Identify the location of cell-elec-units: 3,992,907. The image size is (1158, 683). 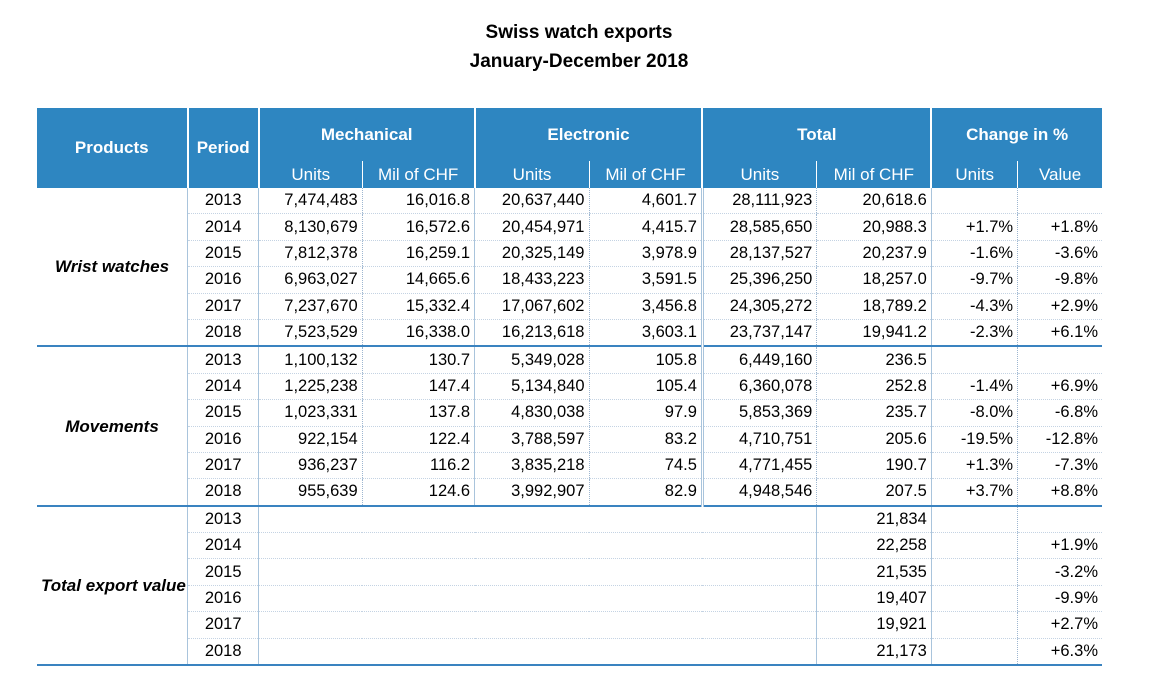
(531, 492).